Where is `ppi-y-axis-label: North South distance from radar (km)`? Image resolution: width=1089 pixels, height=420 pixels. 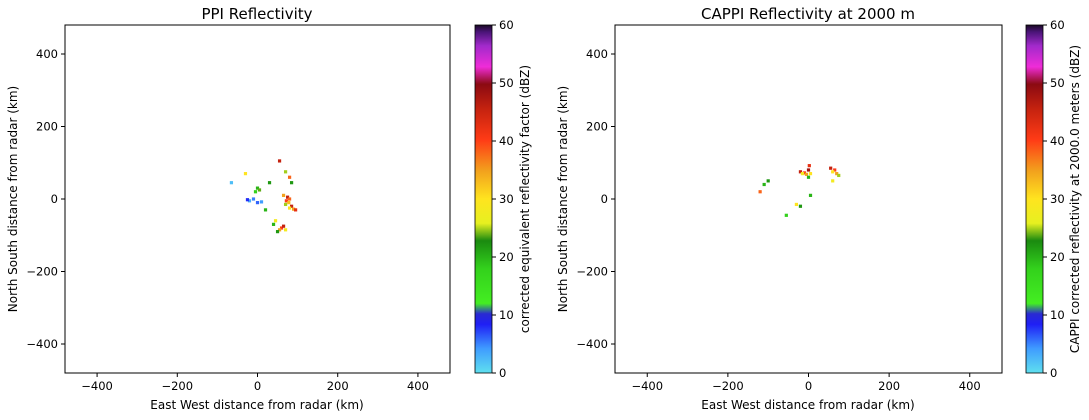 ppi-y-axis-label: North South distance from radar (km) is located at coordinates (13, 199).